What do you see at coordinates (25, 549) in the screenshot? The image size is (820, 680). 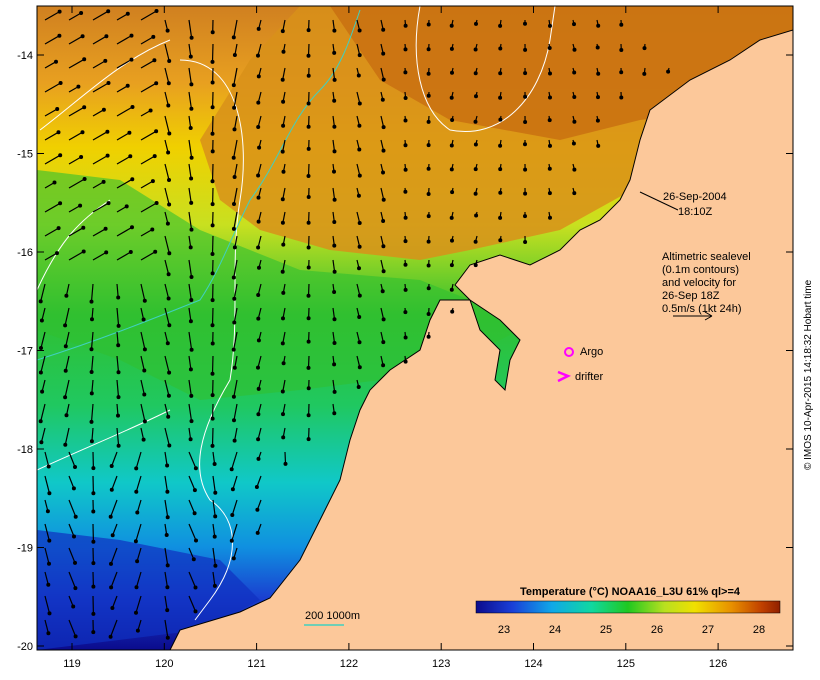 I see `y-tick-label: -19` at bounding box center [25, 549].